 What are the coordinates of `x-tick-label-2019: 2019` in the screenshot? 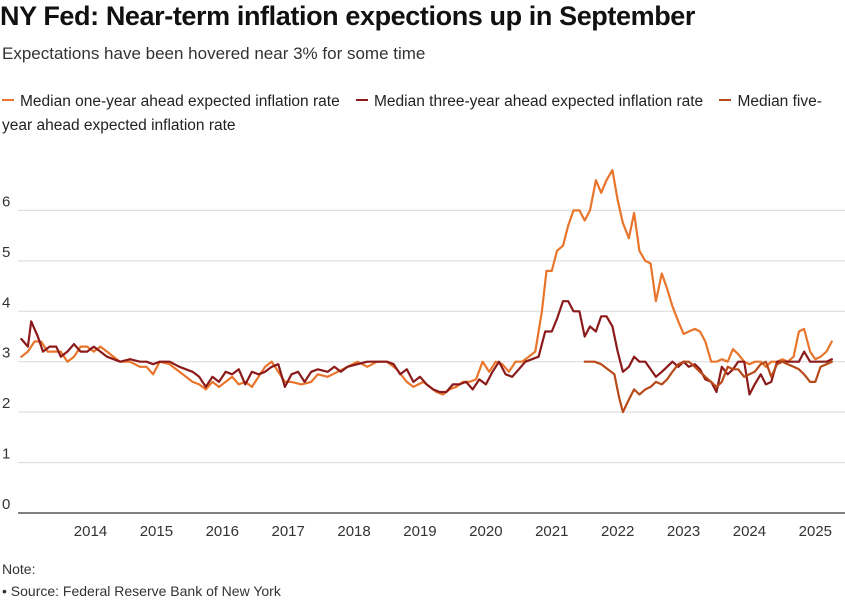 It's located at (419, 531).